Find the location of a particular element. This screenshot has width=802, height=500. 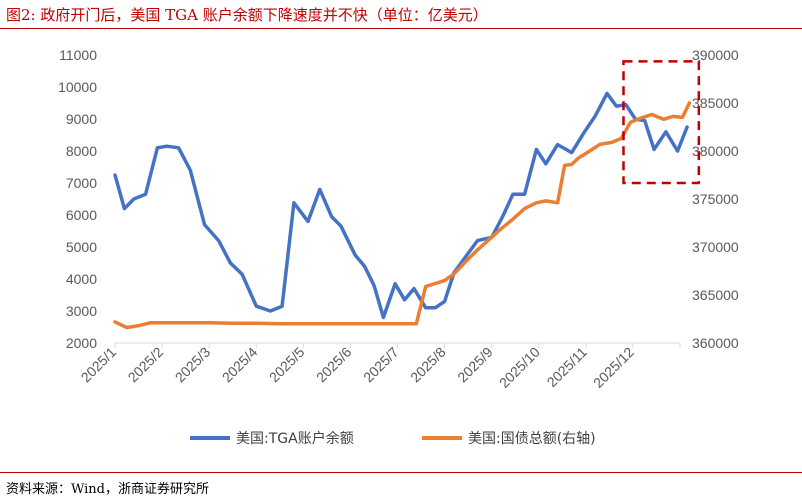

y-right-tick-label: 365000 is located at coordinates (715, 295).